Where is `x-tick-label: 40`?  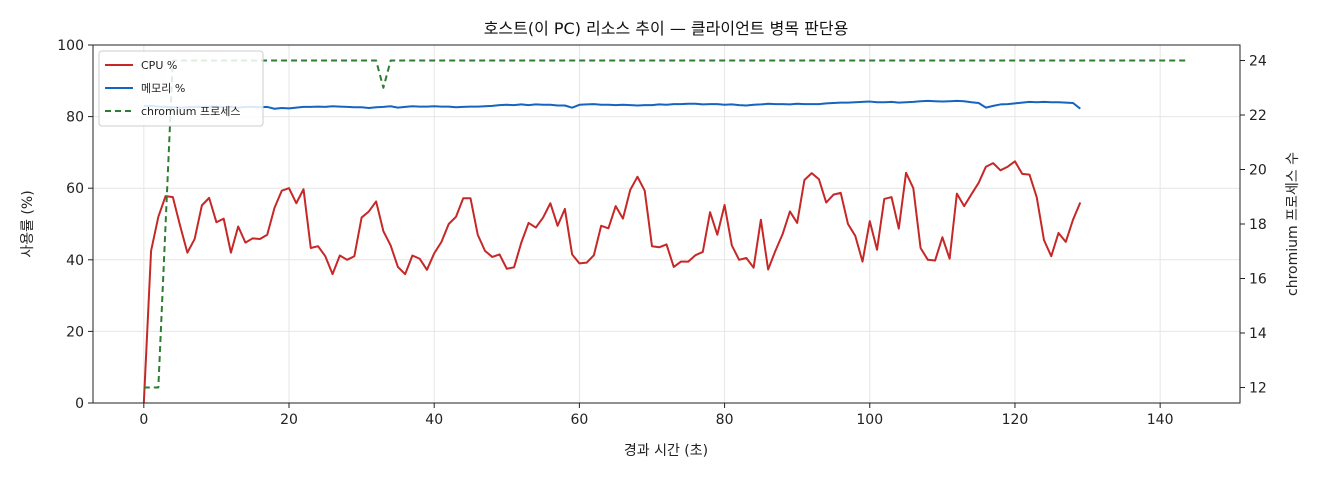 x-tick-label: 40 is located at coordinates (434, 420).